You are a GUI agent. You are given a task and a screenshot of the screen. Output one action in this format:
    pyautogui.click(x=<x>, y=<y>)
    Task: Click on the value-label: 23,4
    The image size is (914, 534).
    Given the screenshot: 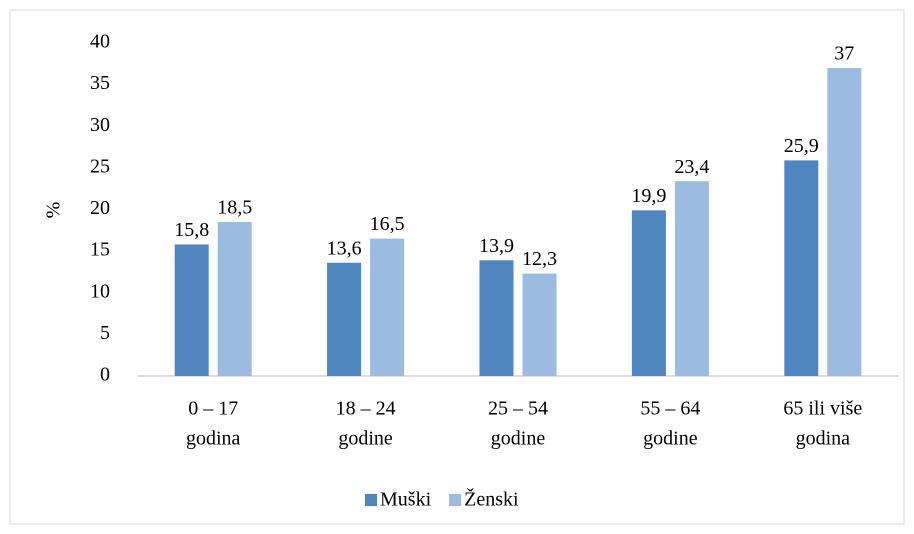 What is the action you would take?
    pyautogui.click(x=691, y=167)
    